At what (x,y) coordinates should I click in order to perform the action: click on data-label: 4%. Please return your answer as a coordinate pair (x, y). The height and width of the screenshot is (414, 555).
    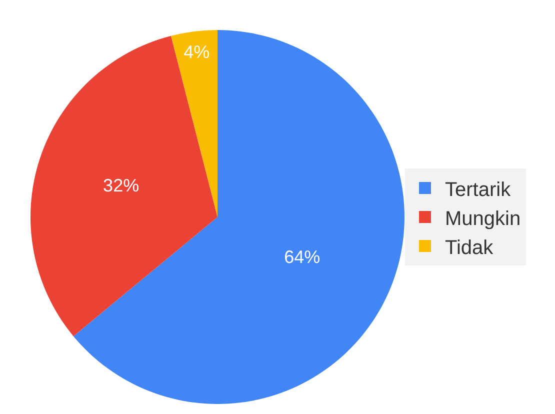
    Looking at the image, I should click on (197, 52).